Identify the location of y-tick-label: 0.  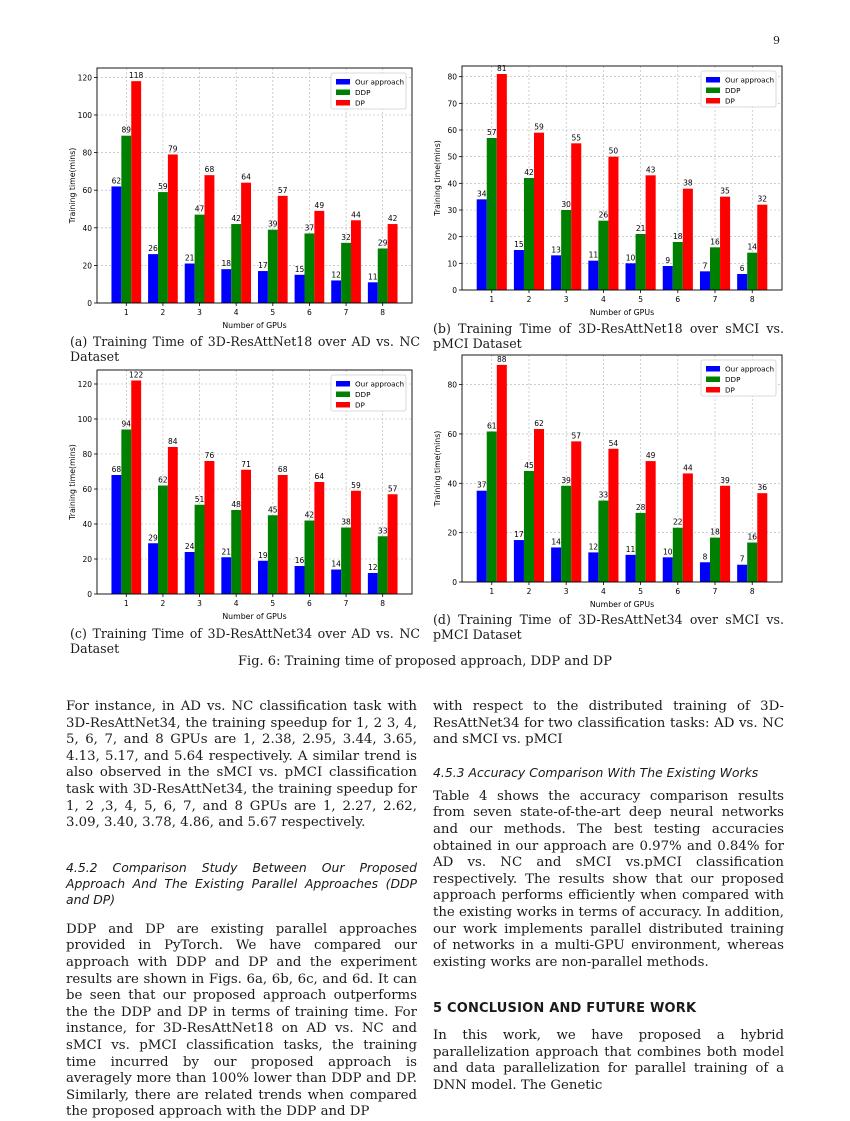
(89, 594).